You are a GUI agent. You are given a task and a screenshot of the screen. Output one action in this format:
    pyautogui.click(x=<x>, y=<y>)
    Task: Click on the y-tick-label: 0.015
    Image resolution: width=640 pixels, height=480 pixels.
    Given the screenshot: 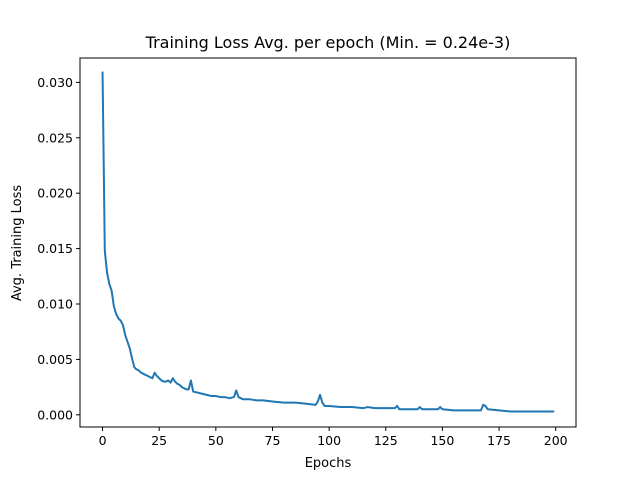 What is the action you would take?
    pyautogui.click(x=55, y=248)
    